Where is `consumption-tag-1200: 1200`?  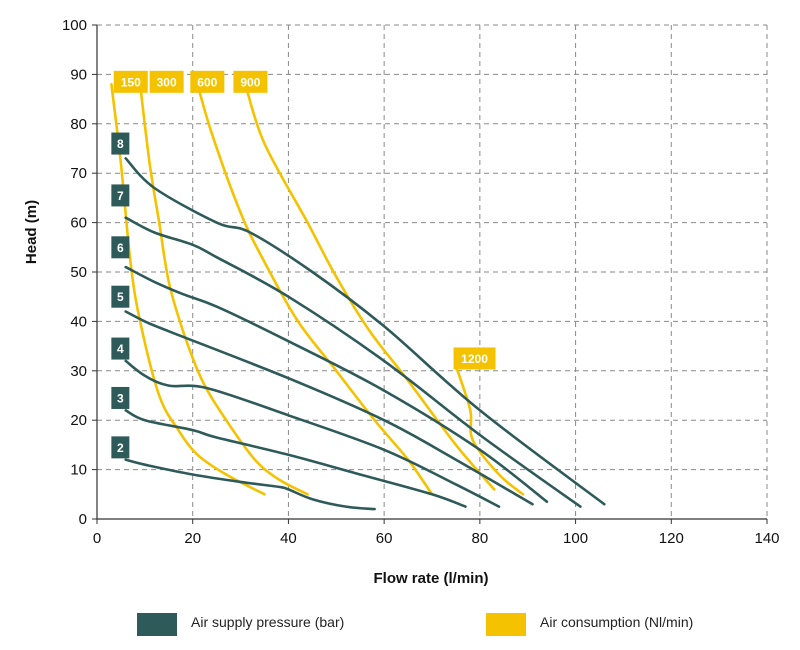
consumption-tag-1200: 1200 is located at coordinates (474, 358).